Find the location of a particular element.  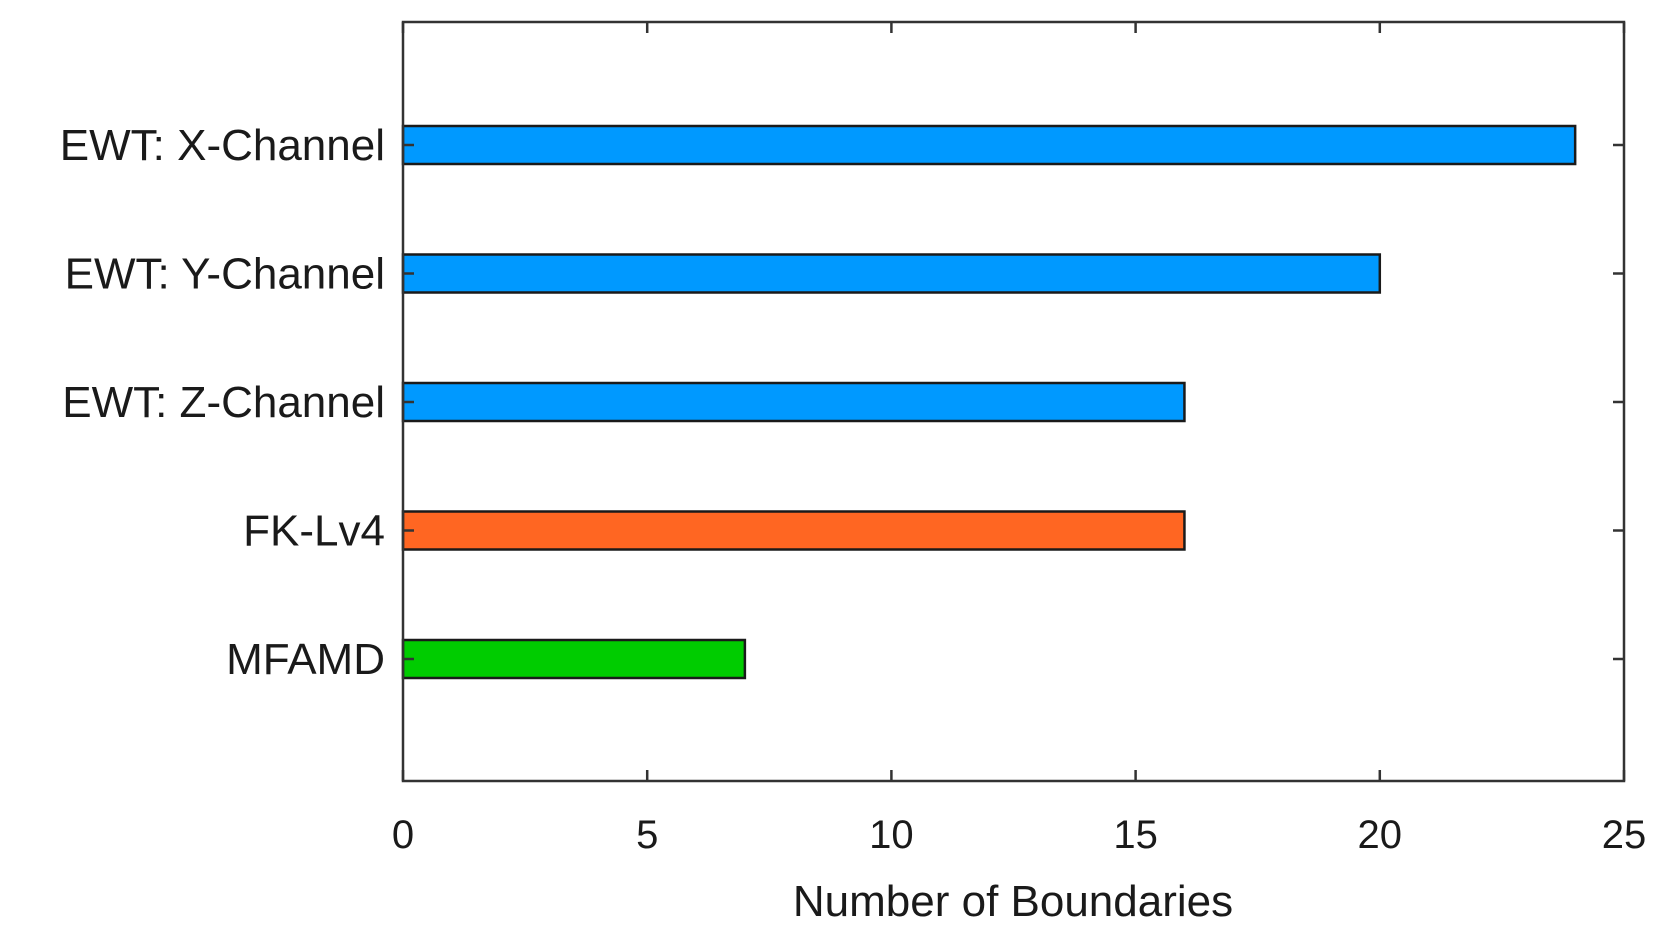

x-tick-label-1: 5 is located at coordinates (647, 835).